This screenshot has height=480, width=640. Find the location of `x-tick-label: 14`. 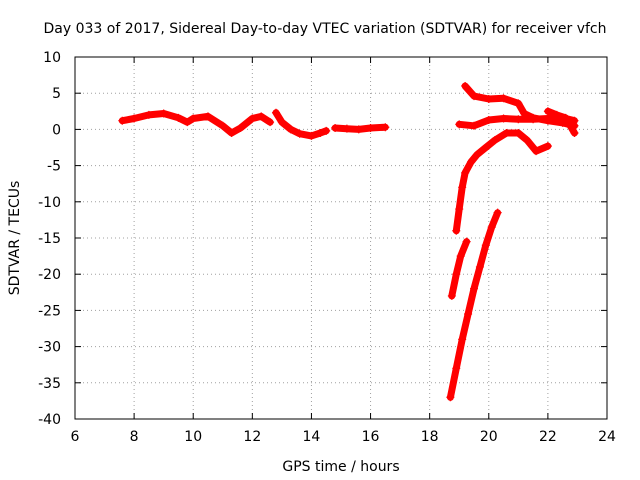

x-tick-label: 14 is located at coordinates (312, 437).